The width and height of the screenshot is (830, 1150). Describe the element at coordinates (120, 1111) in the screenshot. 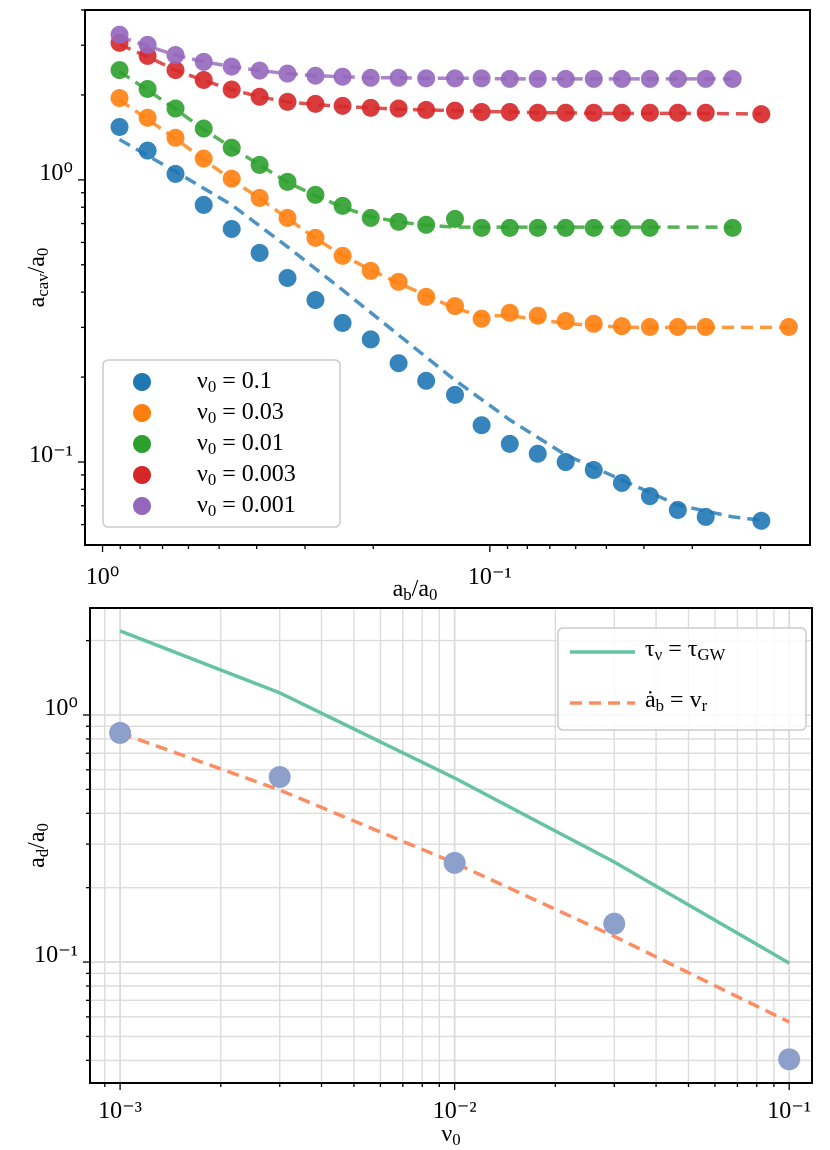

I see `x-tick-label: 10⁻³` at that location.